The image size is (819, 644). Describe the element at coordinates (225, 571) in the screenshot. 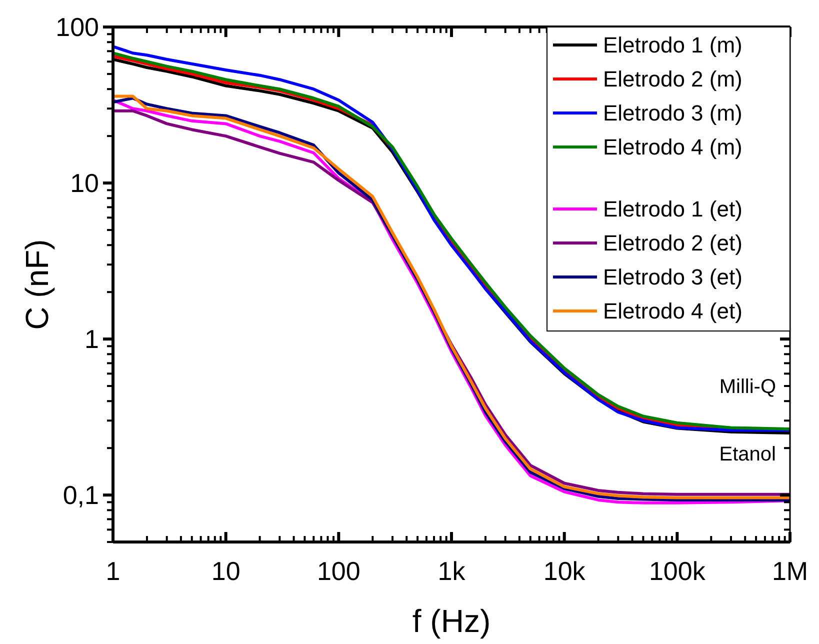

I see `x-tick-label: 10` at that location.